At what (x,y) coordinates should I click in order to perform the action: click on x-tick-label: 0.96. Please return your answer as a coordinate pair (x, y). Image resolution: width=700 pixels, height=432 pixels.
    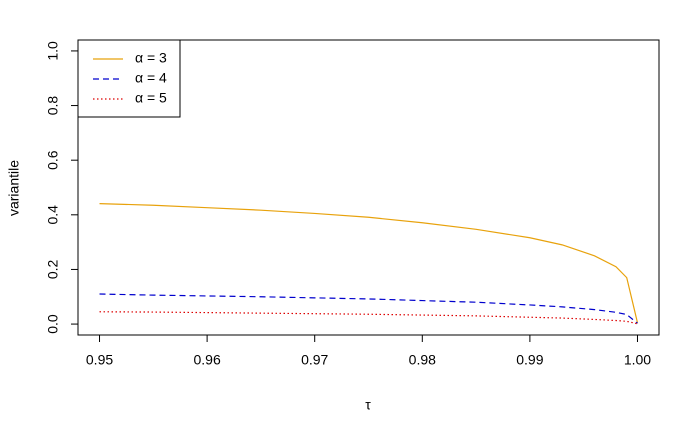
    Looking at the image, I should click on (206, 360).